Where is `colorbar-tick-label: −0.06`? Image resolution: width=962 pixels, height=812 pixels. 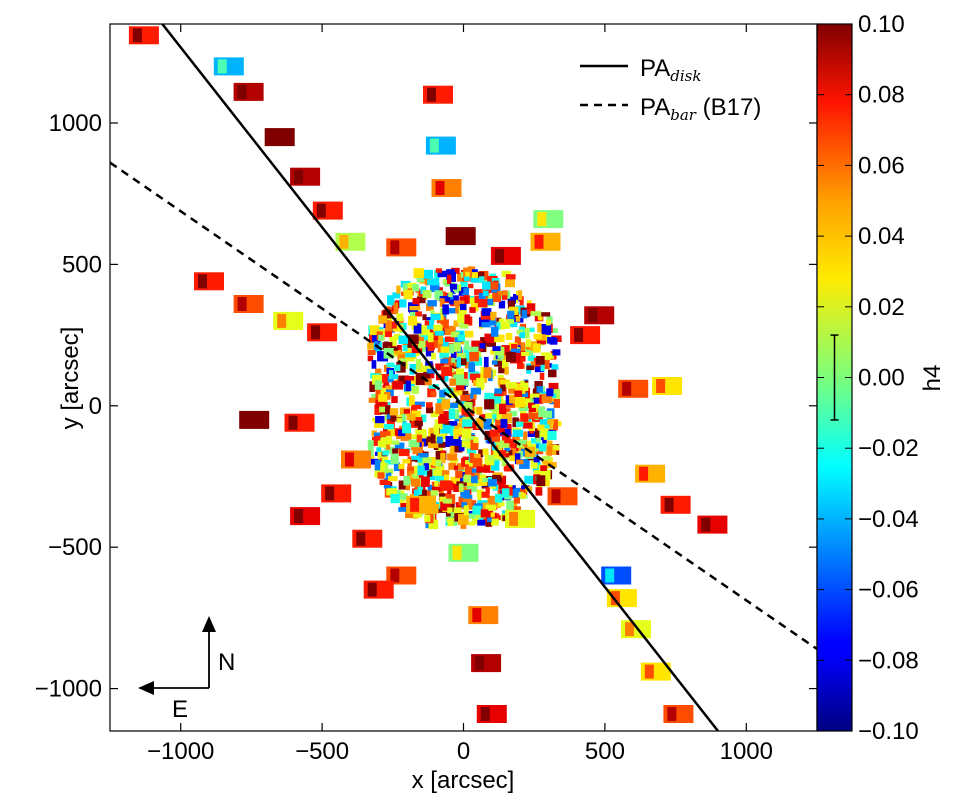 colorbar-tick-label: −0.06 is located at coordinates (888, 590).